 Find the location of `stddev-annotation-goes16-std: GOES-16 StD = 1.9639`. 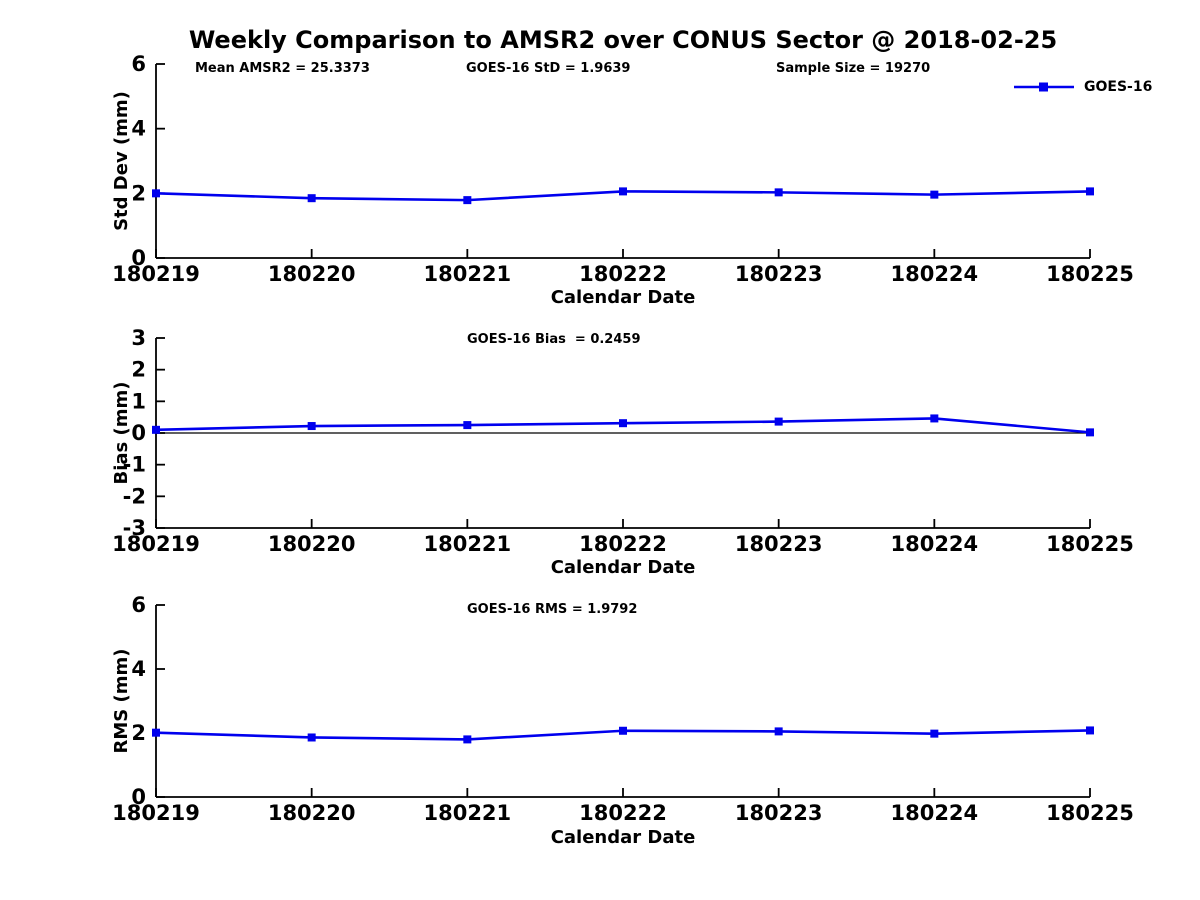

stddev-annotation-goes16-std: GOES-16 StD = 1.9639 is located at coordinates (548, 68).